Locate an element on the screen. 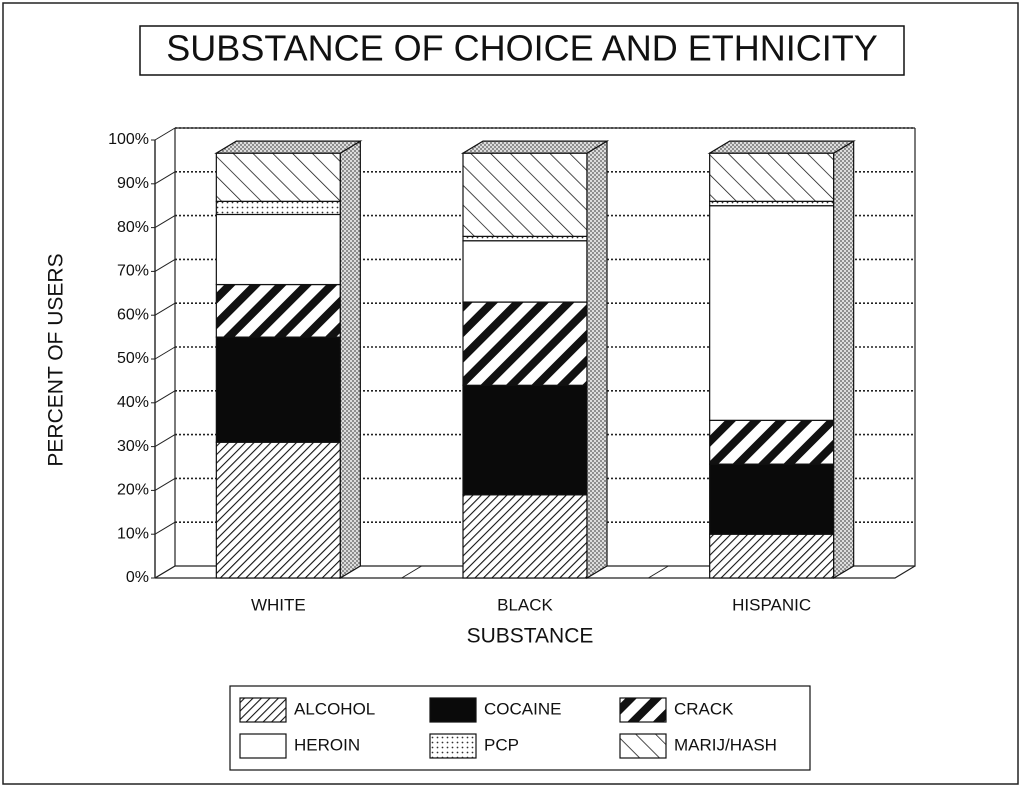 This screenshot has width=1022, height=788. y-tick-label: 90% is located at coordinates (133, 183).